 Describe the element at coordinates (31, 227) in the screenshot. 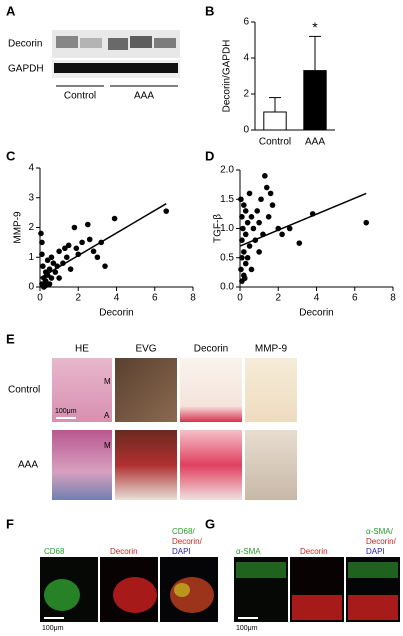

I see `y-tick-label: 2` at that location.